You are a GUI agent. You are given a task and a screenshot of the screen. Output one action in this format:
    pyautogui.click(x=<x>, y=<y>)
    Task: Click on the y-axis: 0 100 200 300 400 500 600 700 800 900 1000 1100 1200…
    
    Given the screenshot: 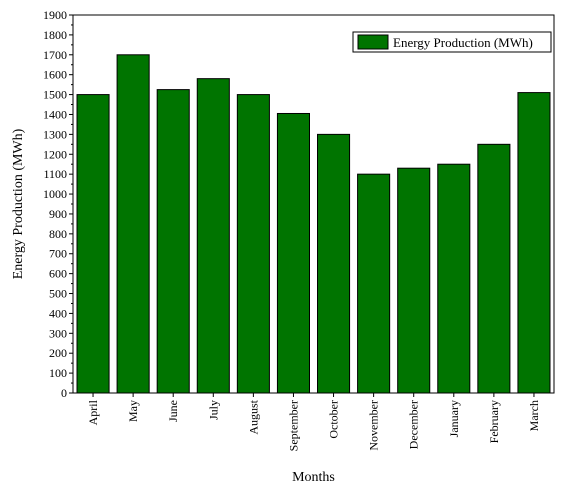 What is the action you would take?
    pyautogui.click(x=58, y=204)
    